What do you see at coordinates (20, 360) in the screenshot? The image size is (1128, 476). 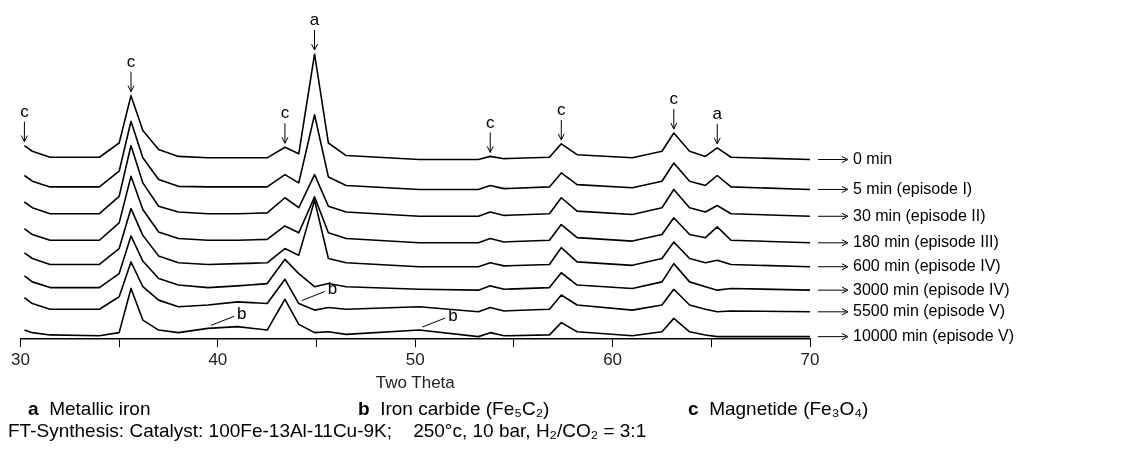 I see `x-tick-label: 30` at bounding box center [20, 360].